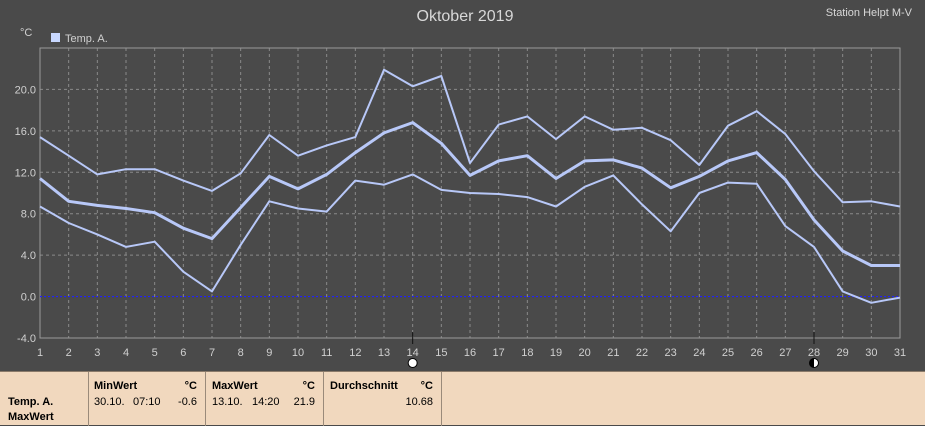  What do you see at coordinates (86, 39) in the screenshot?
I see `legend-entry: Temp. A.` at bounding box center [86, 39].